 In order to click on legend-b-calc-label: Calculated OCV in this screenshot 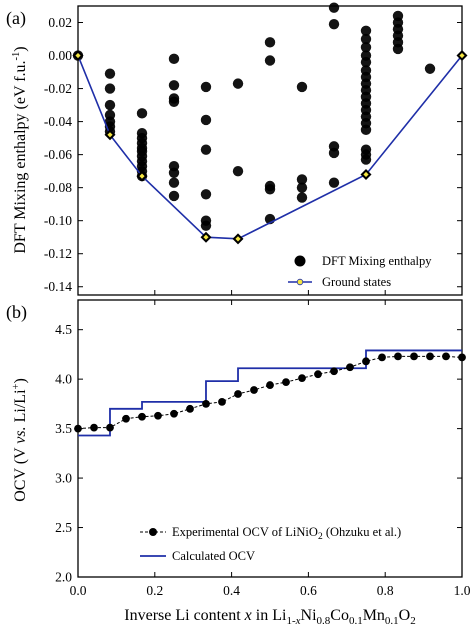, I will do `click(213, 556)`.